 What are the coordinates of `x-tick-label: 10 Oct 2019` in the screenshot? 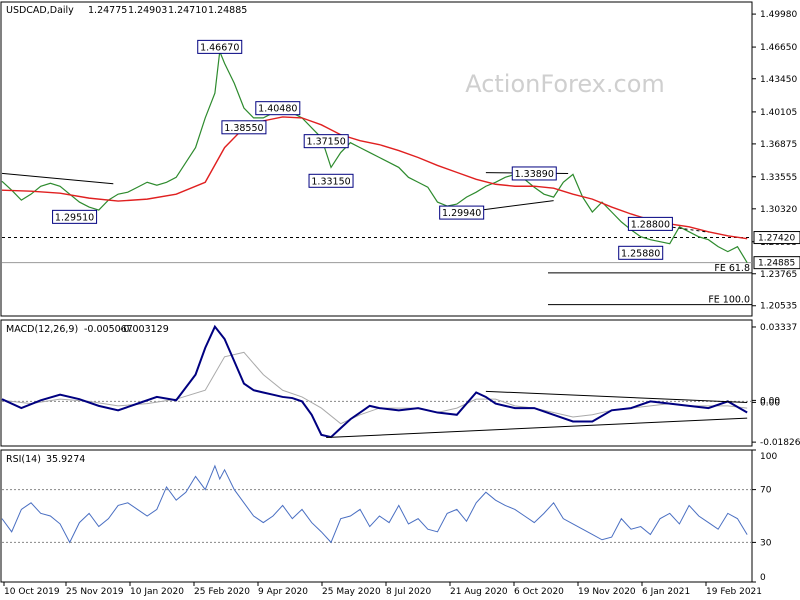 It's located at (32, 592).